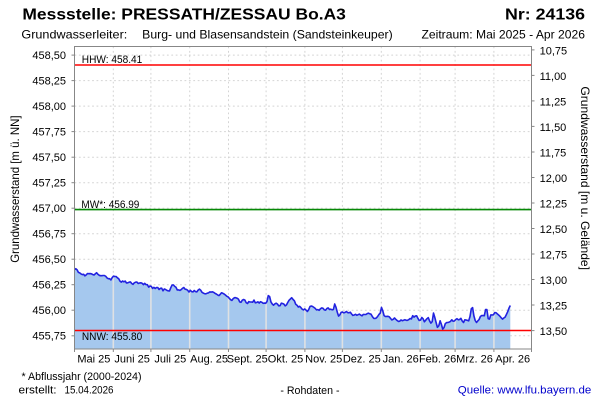  What do you see at coordinates (437, 359) in the screenshot?
I see `svg-text: Feb. 26` at bounding box center [437, 359].